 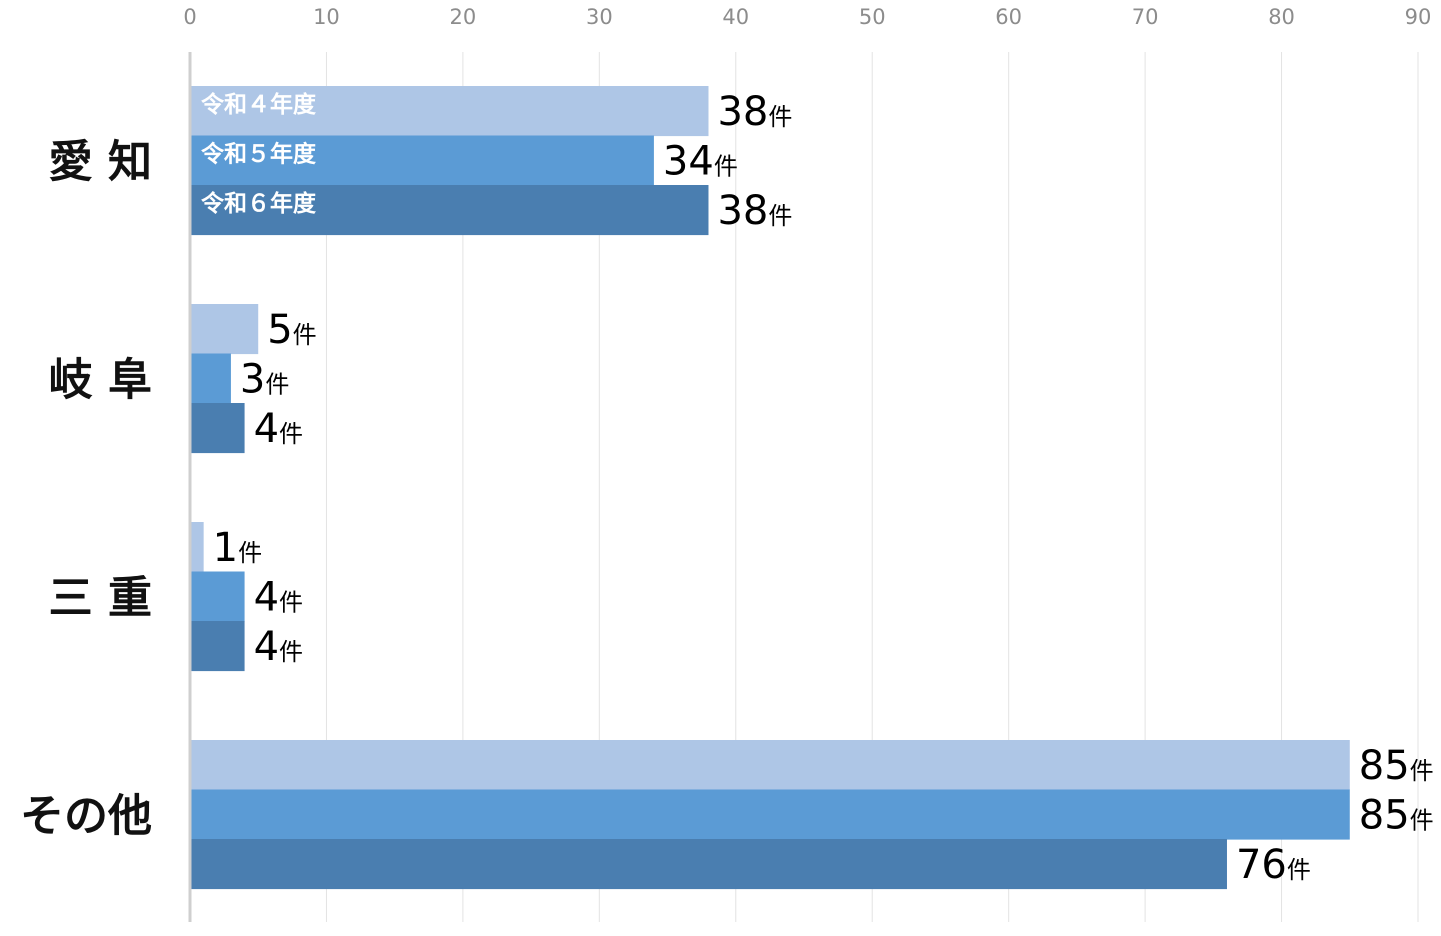 What do you see at coordinates (700, 161) in the screenshot?
I see `data-label: 34件` at bounding box center [700, 161].